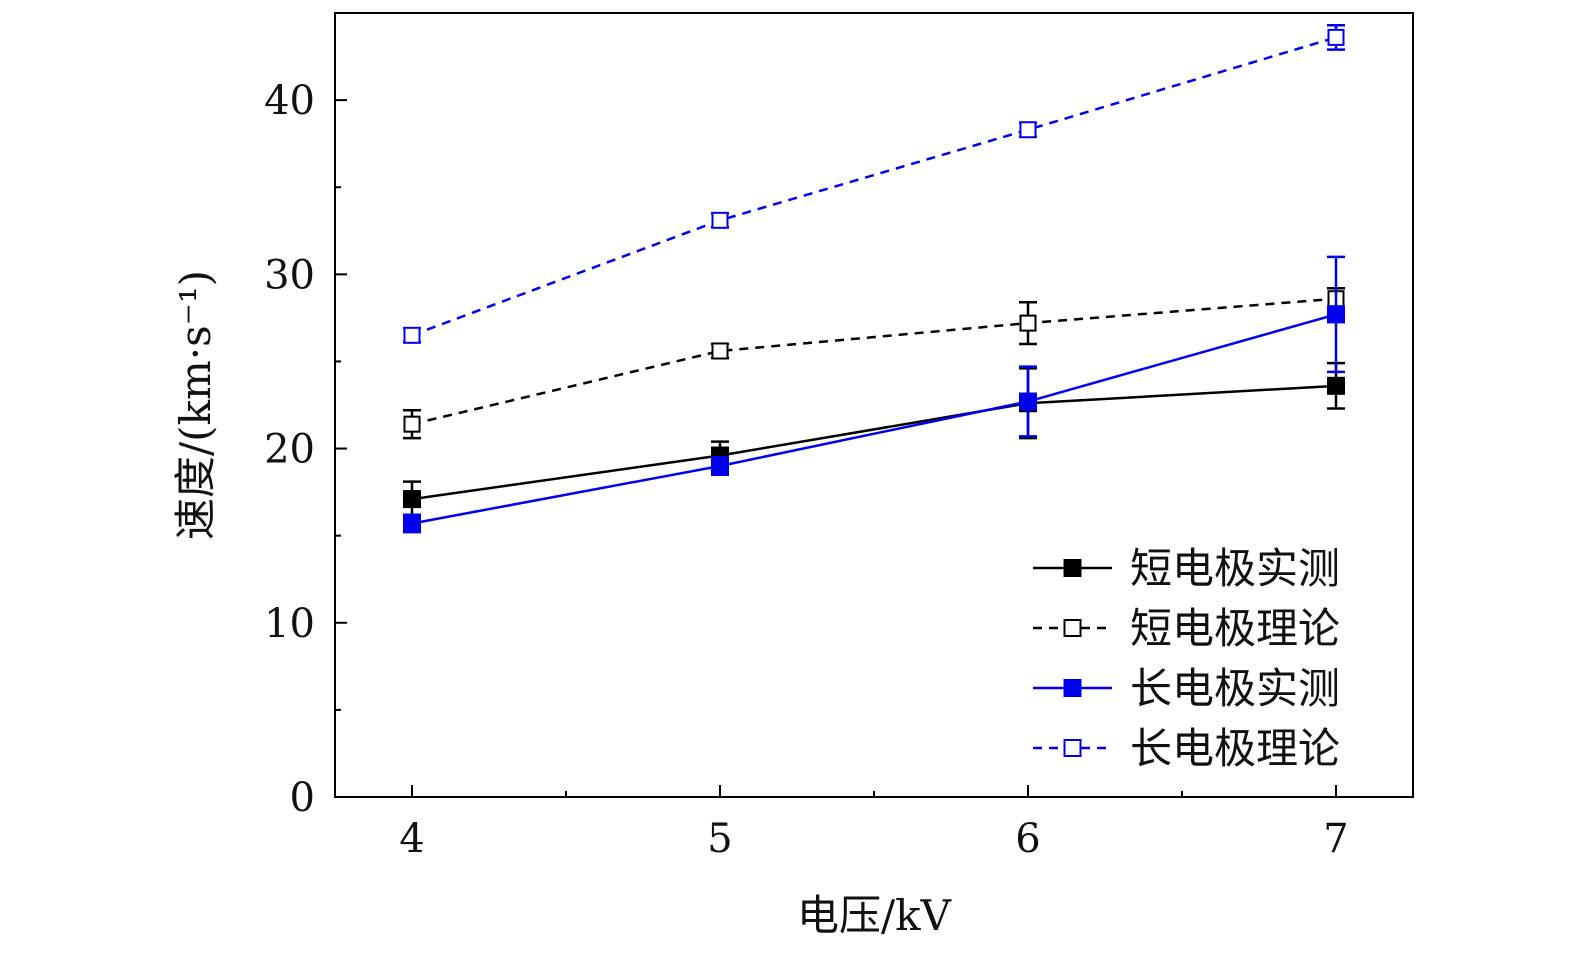 The image size is (1575, 955). I want to click on legend-label: 长电极理论, so click(1235, 748).